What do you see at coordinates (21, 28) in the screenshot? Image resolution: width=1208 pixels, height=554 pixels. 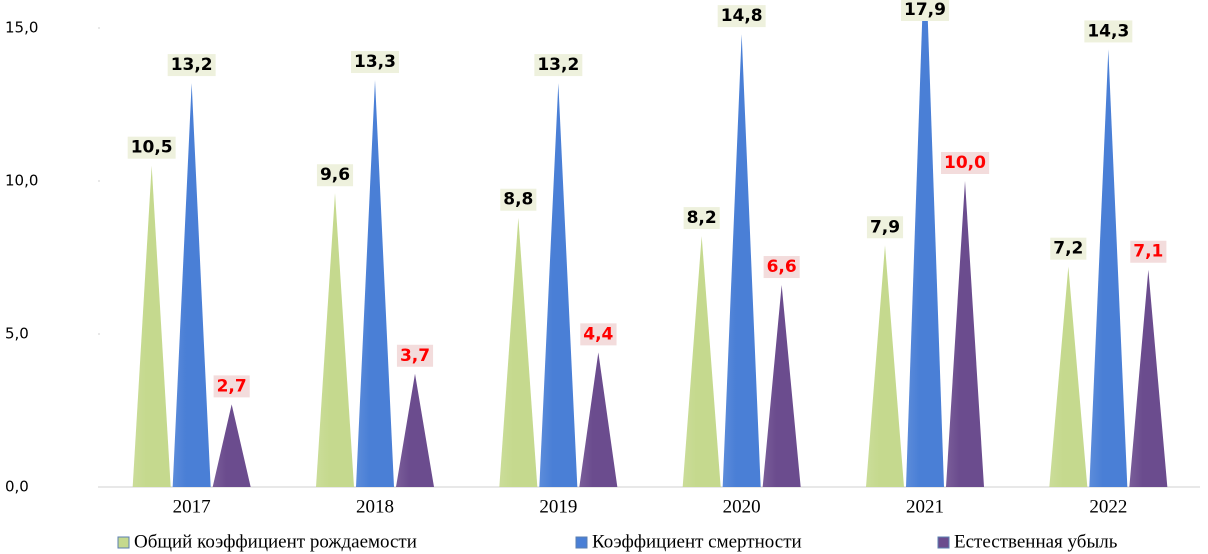 I see `y-tick-label: 15,0` at bounding box center [21, 28].